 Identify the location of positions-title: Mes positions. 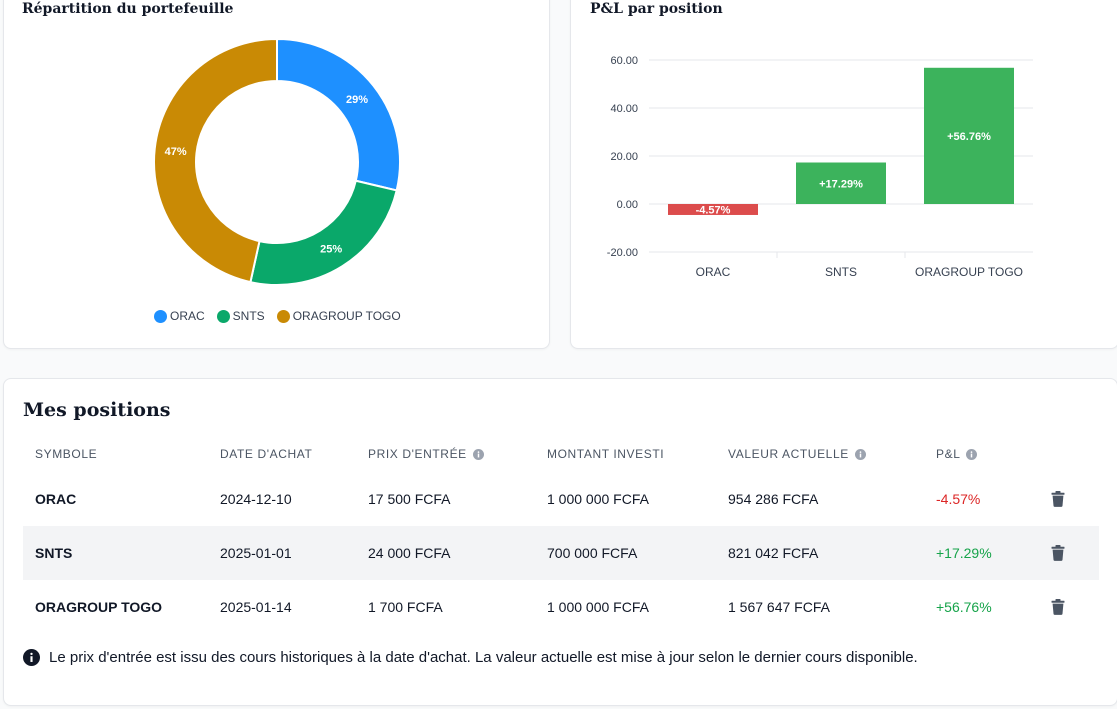
(97, 410).